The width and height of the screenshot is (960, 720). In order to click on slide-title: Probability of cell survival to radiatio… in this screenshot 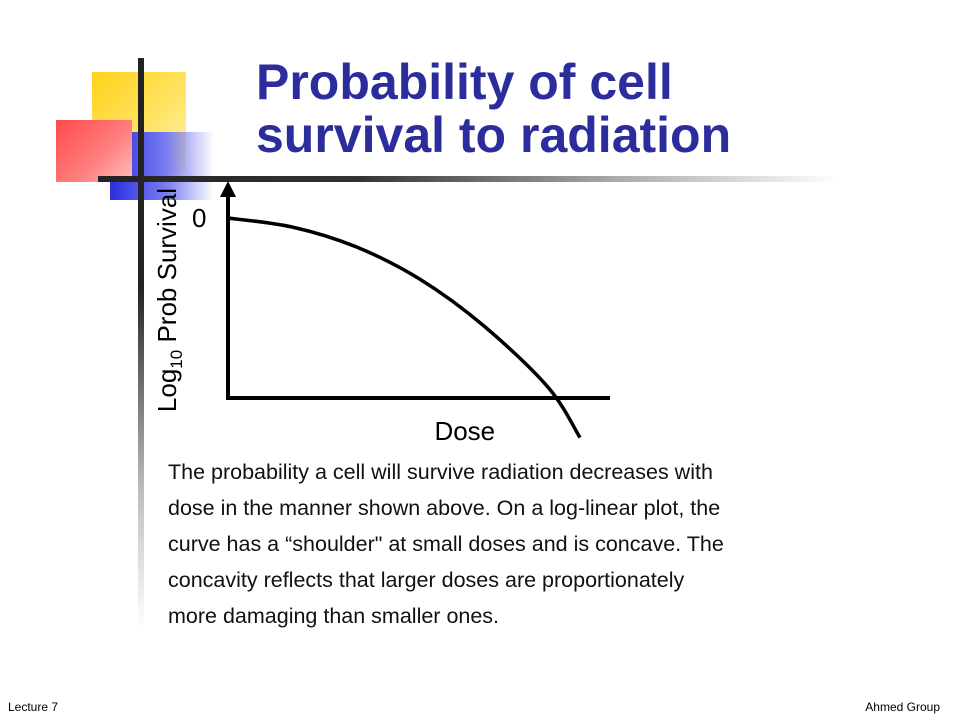, I will do `click(566, 109)`.